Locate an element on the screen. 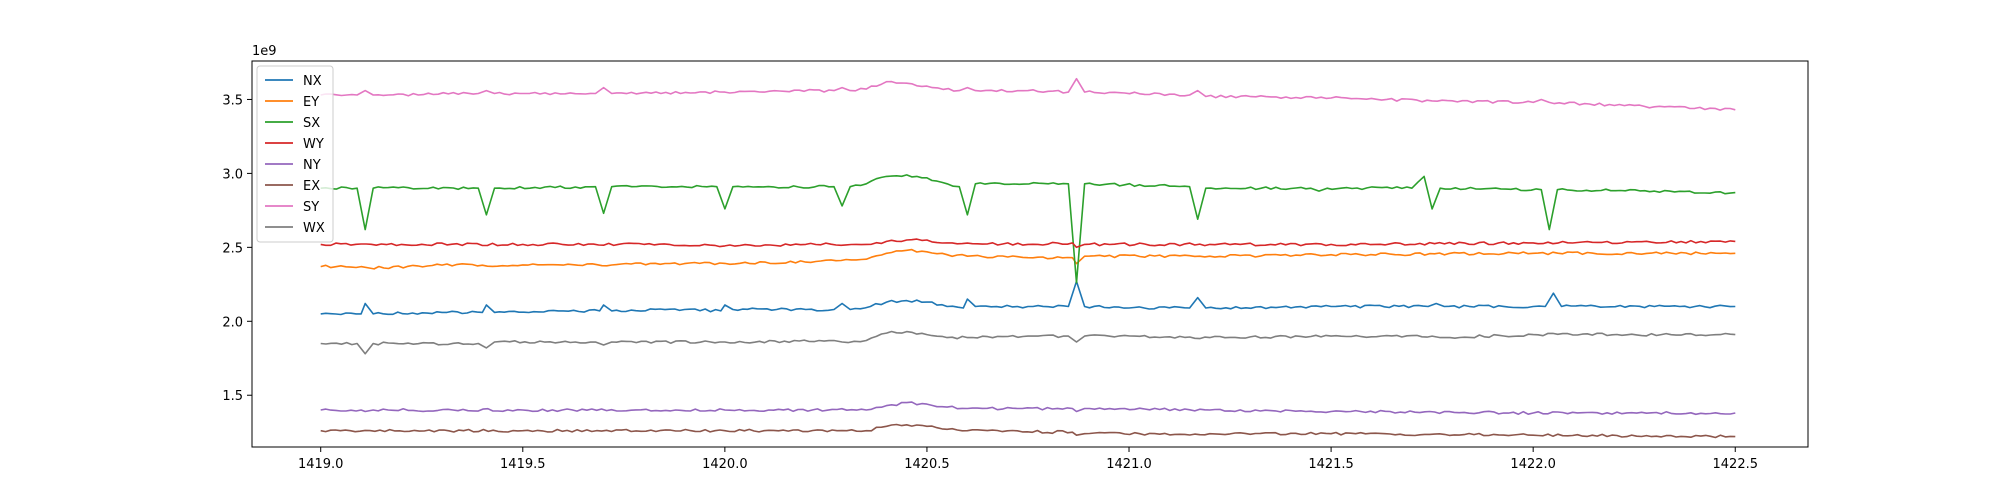 This screenshot has height=500, width=2000. x-tick-label: 1422.5 is located at coordinates (1736, 464).